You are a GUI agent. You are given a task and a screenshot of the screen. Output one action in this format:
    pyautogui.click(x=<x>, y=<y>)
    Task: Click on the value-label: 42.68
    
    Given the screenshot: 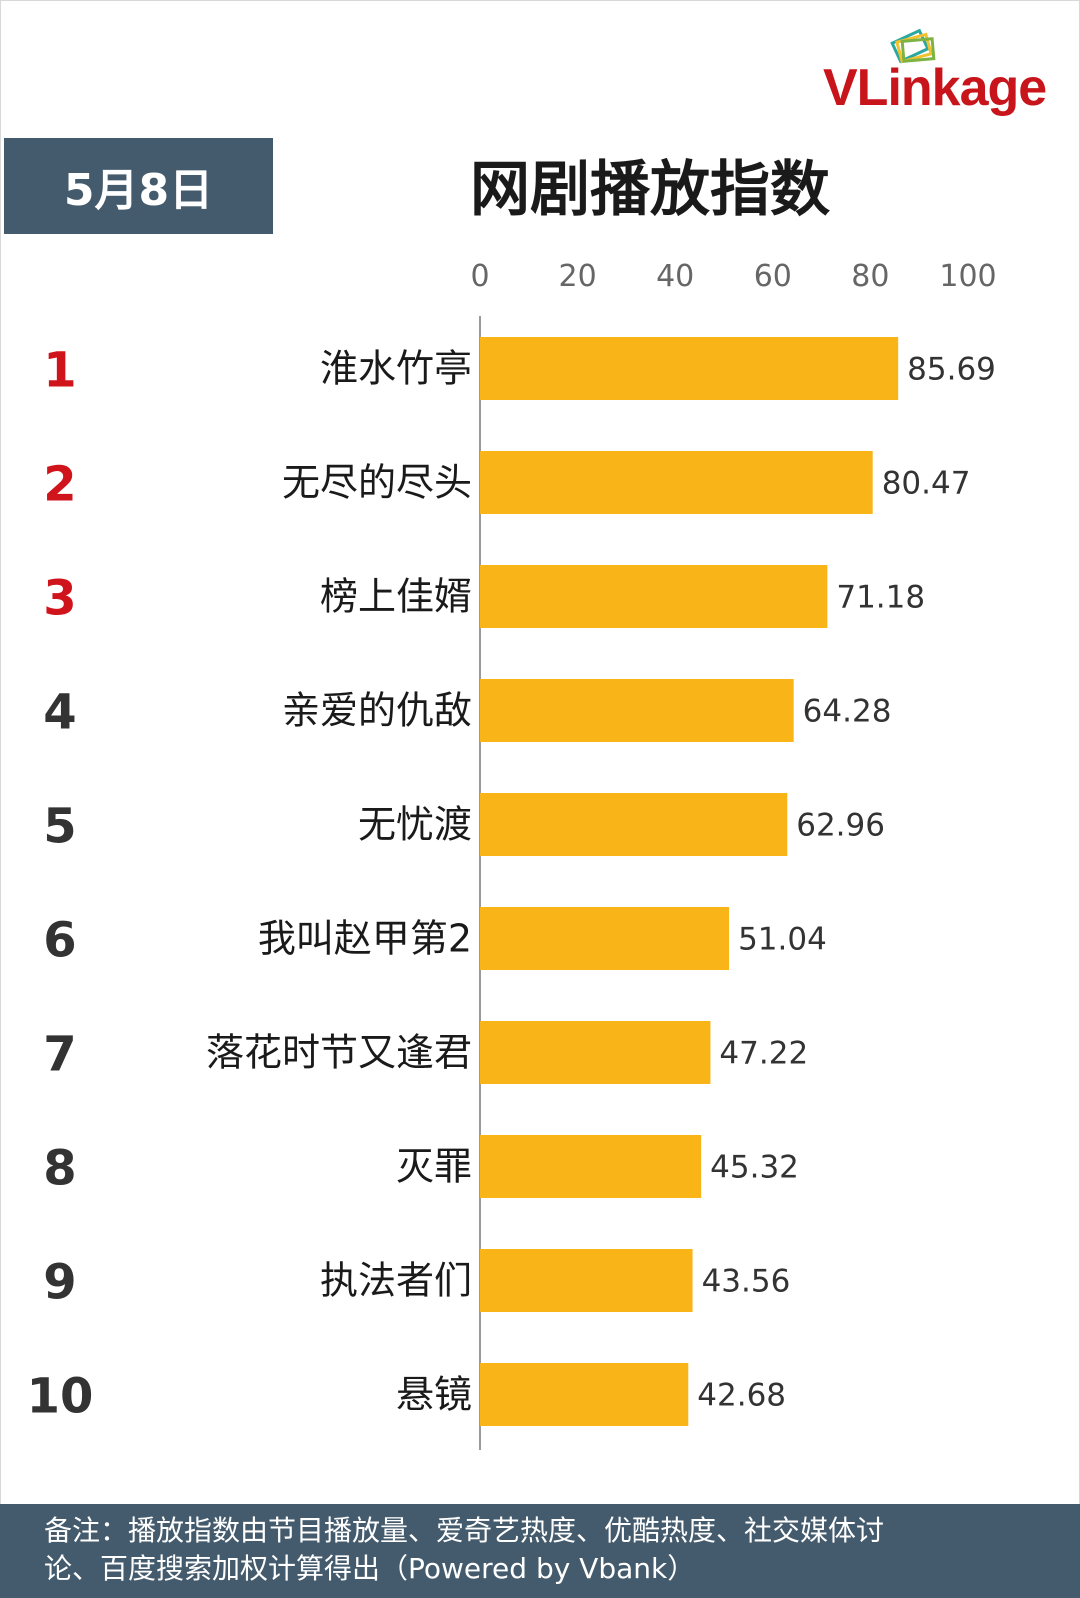 What is the action you would take?
    pyautogui.click(x=741, y=1396)
    